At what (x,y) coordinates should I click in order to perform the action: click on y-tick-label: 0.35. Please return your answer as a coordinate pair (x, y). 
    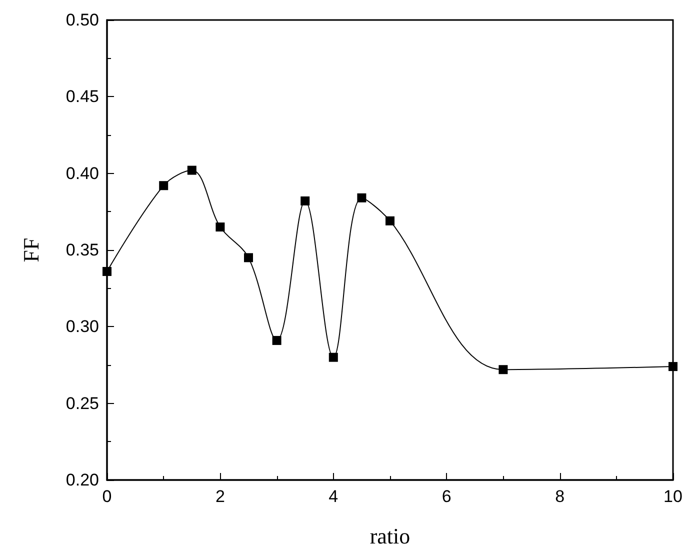
    Looking at the image, I should click on (82, 250).